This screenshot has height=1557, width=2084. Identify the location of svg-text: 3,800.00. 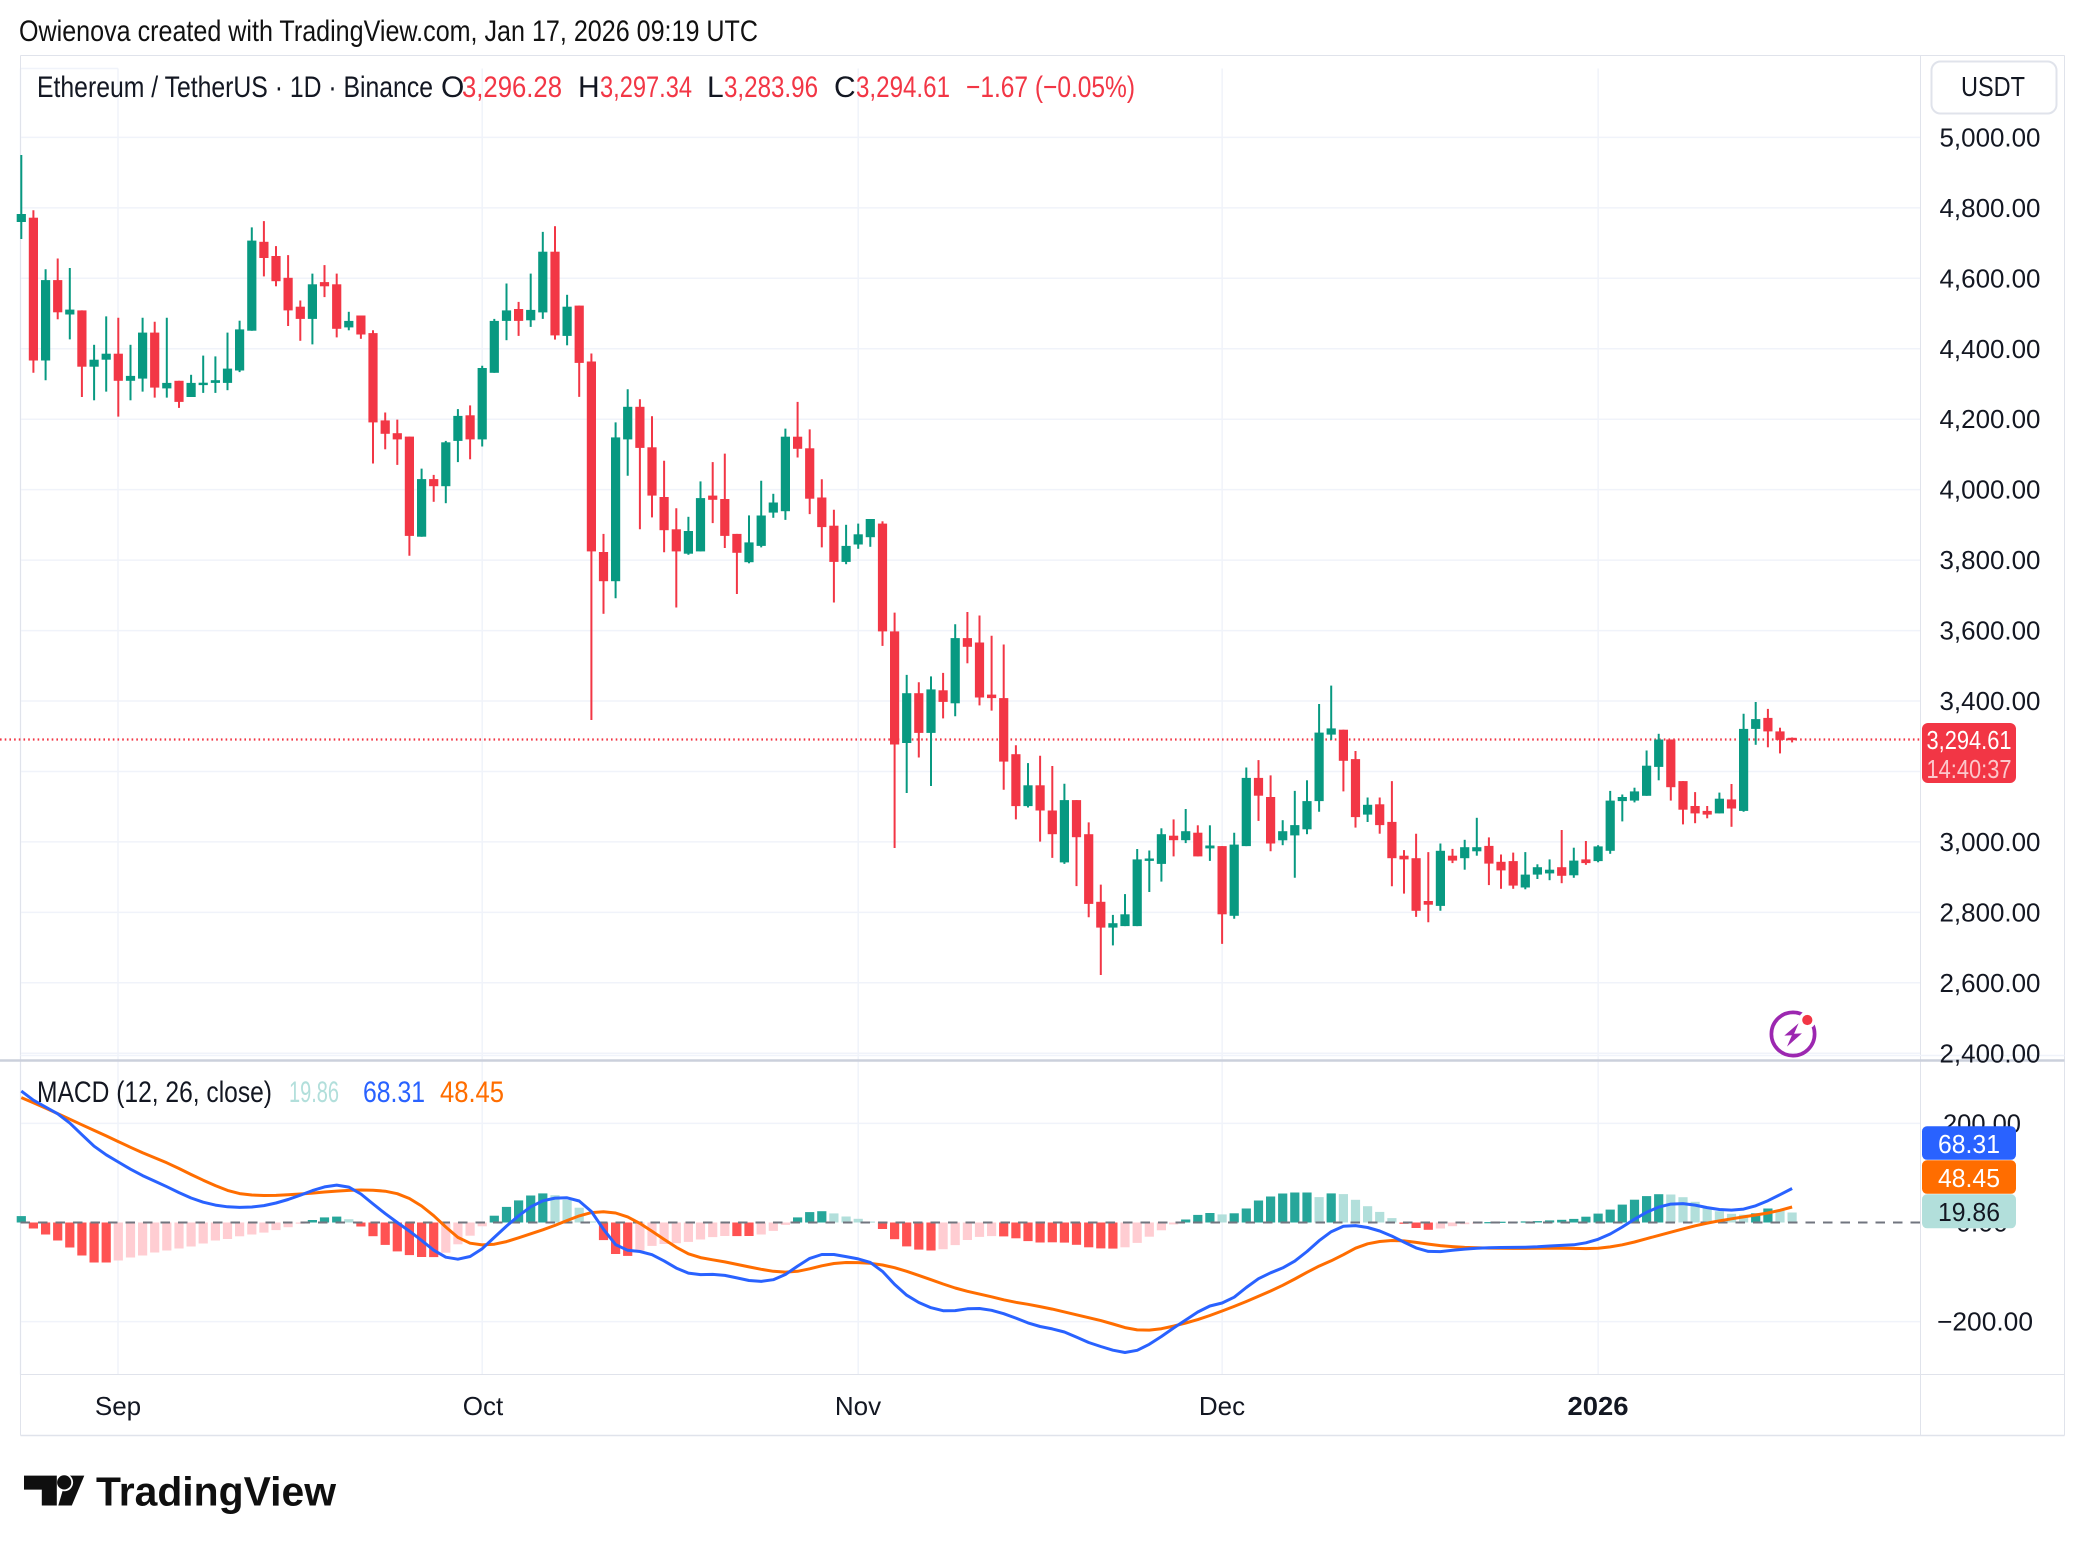
(1990, 560).